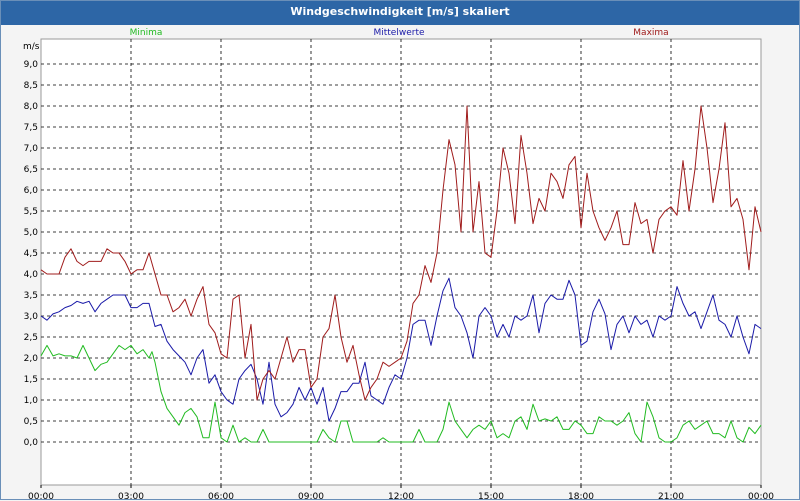 This screenshot has width=800, height=501. What do you see at coordinates (31, 47) in the screenshot?
I see `y-axis-label: m/s` at bounding box center [31, 47].